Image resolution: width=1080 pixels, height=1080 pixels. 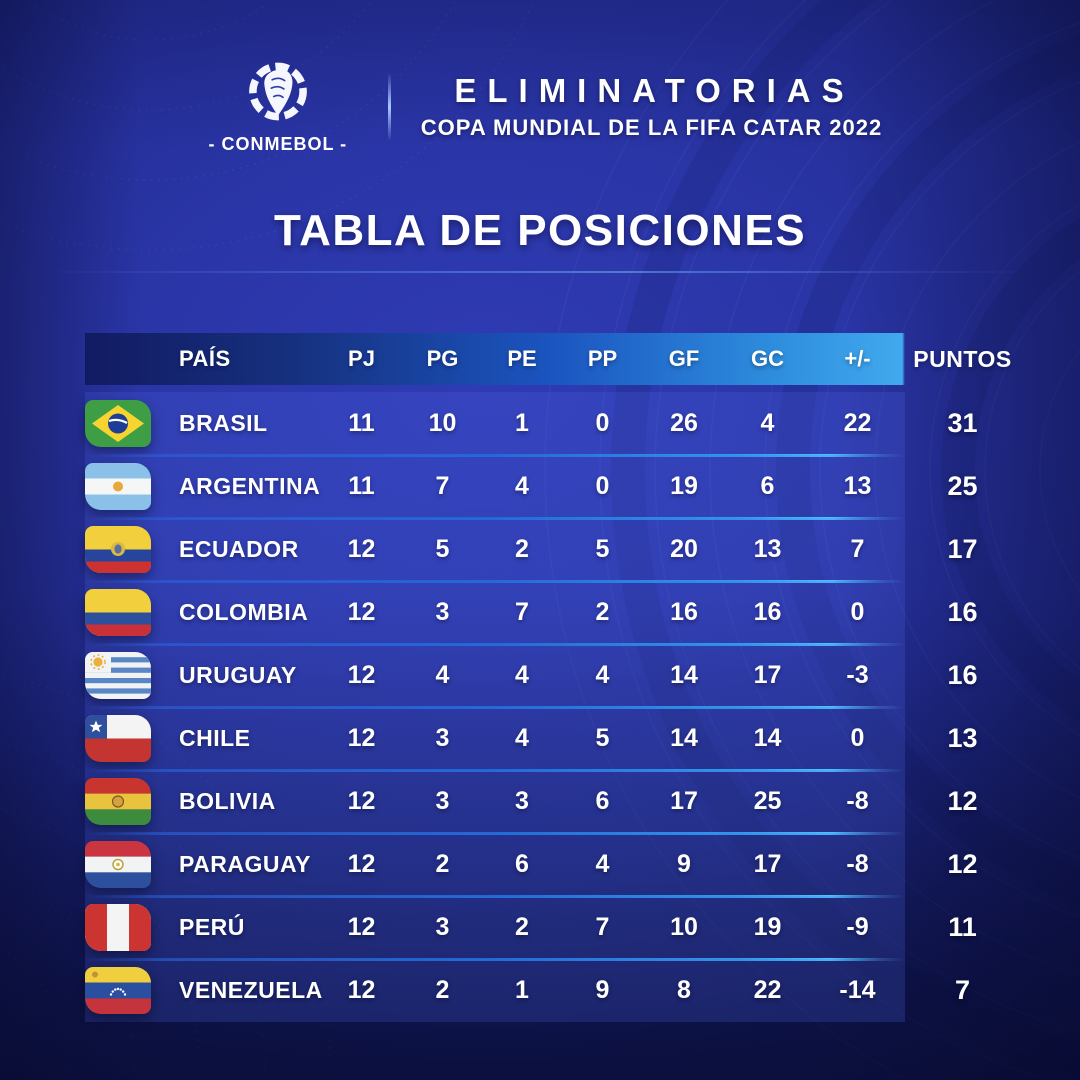 What do you see at coordinates (522, 612) in the screenshot?
I see `stat-pe: 7` at bounding box center [522, 612].